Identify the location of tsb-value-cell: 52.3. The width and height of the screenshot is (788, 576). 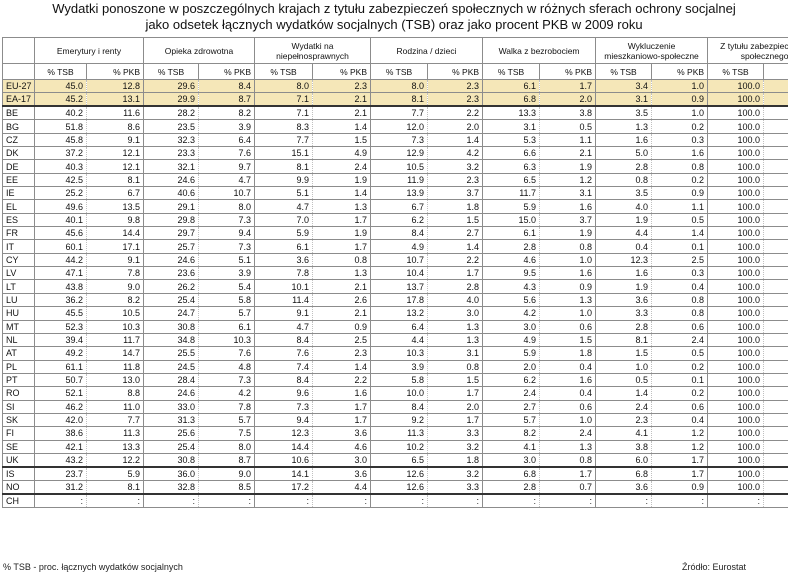
(60, 326).